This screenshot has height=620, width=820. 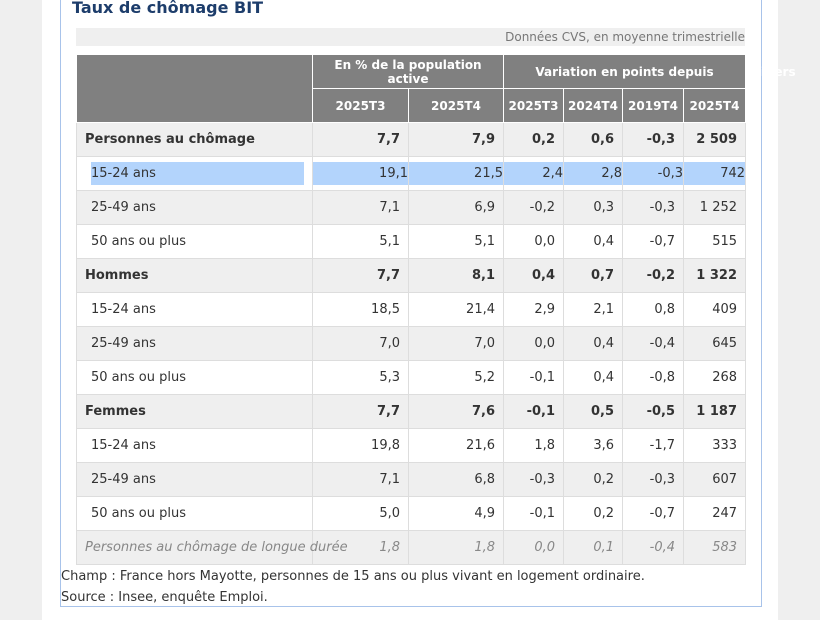 What do you see at coordinates (212, 547) in the screenshot?
I see `row-label: Personnes au chômage de longue durée` at bounding box center [212, 547].